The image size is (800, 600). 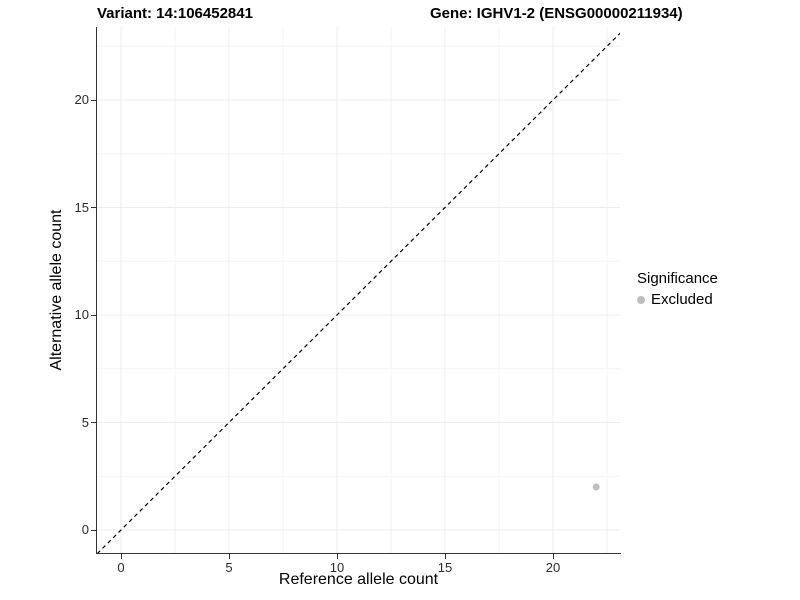 I want to click on plot-title-variant: Variant: 14:106452841, so click(x=175, y=13).